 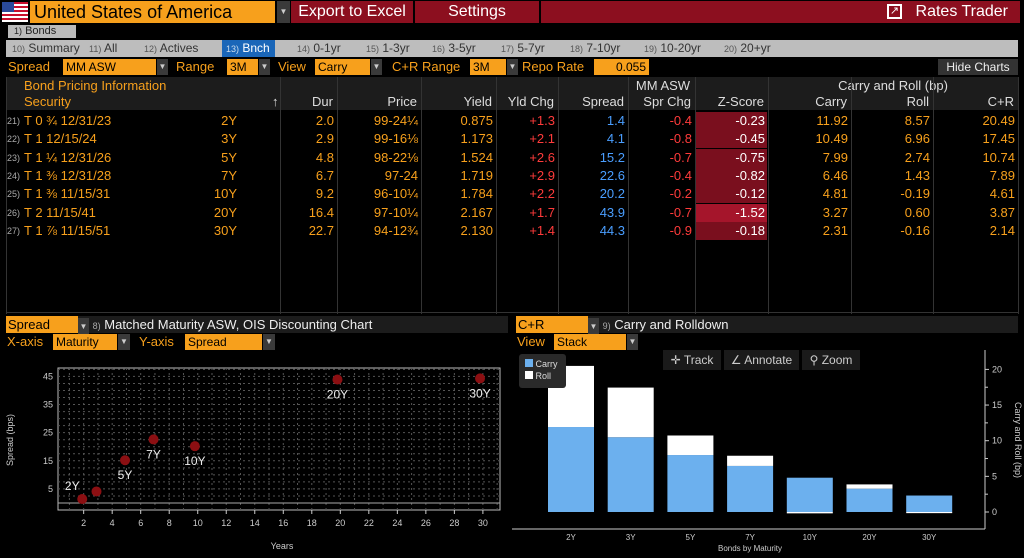 I want to click on external-link-icon: ↗, so click(x=894, y=11).